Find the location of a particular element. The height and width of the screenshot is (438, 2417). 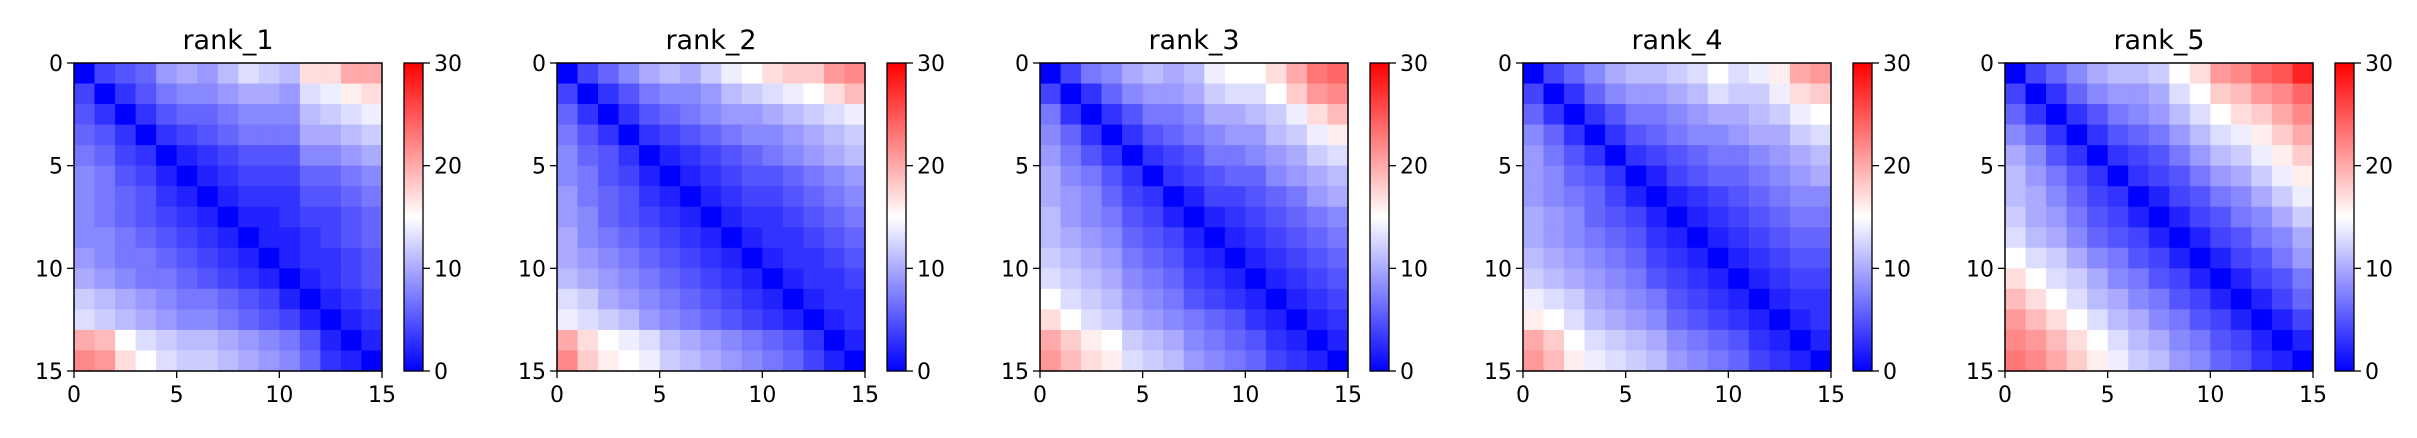

y-tick-label: 5 is located at coordinates (539, 167).